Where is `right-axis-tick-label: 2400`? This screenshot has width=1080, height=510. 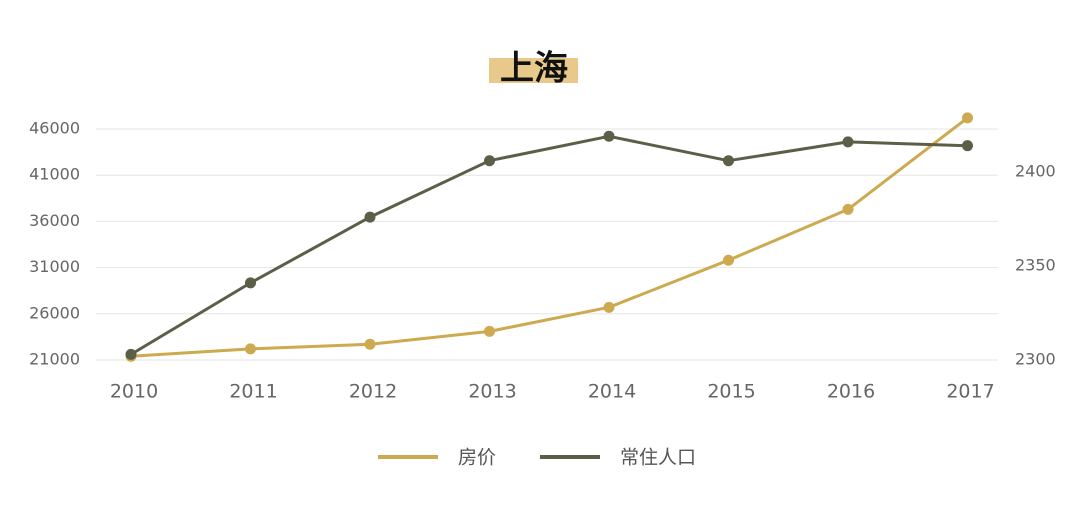 right-axis-tick-label: 2400 is located at coordinates (1035, 171).